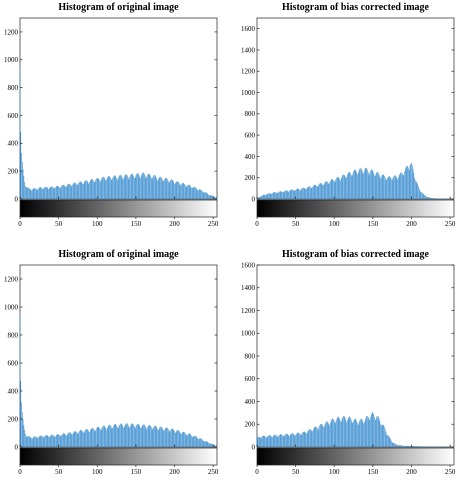 This screenshot has width=474, height=495. Describe the element at coordinates (118, 456) in the screenshot. I see `grayscale-colorbar` at that location.